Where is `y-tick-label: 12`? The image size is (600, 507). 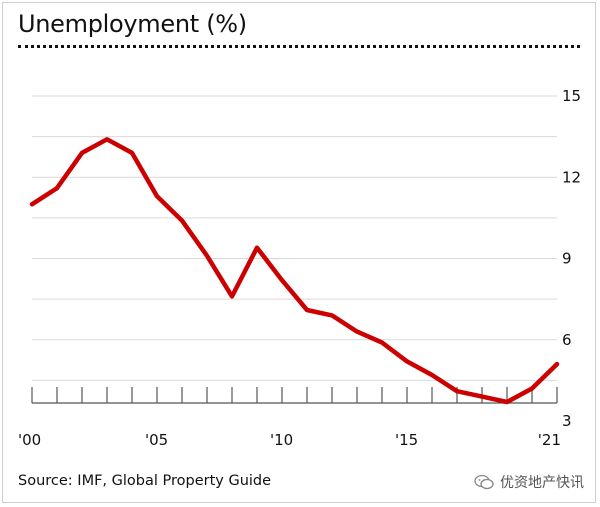
y-tick-label: 12 is located at coordinates (571, 177).